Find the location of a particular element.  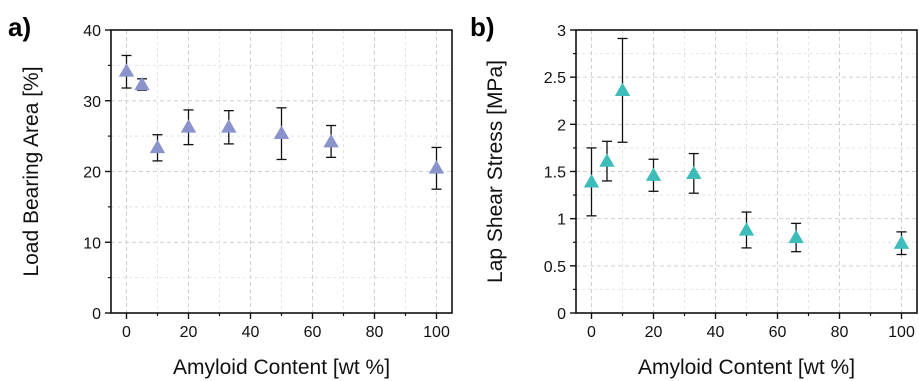

panel-label: a) is located at coordinates (19, 27).